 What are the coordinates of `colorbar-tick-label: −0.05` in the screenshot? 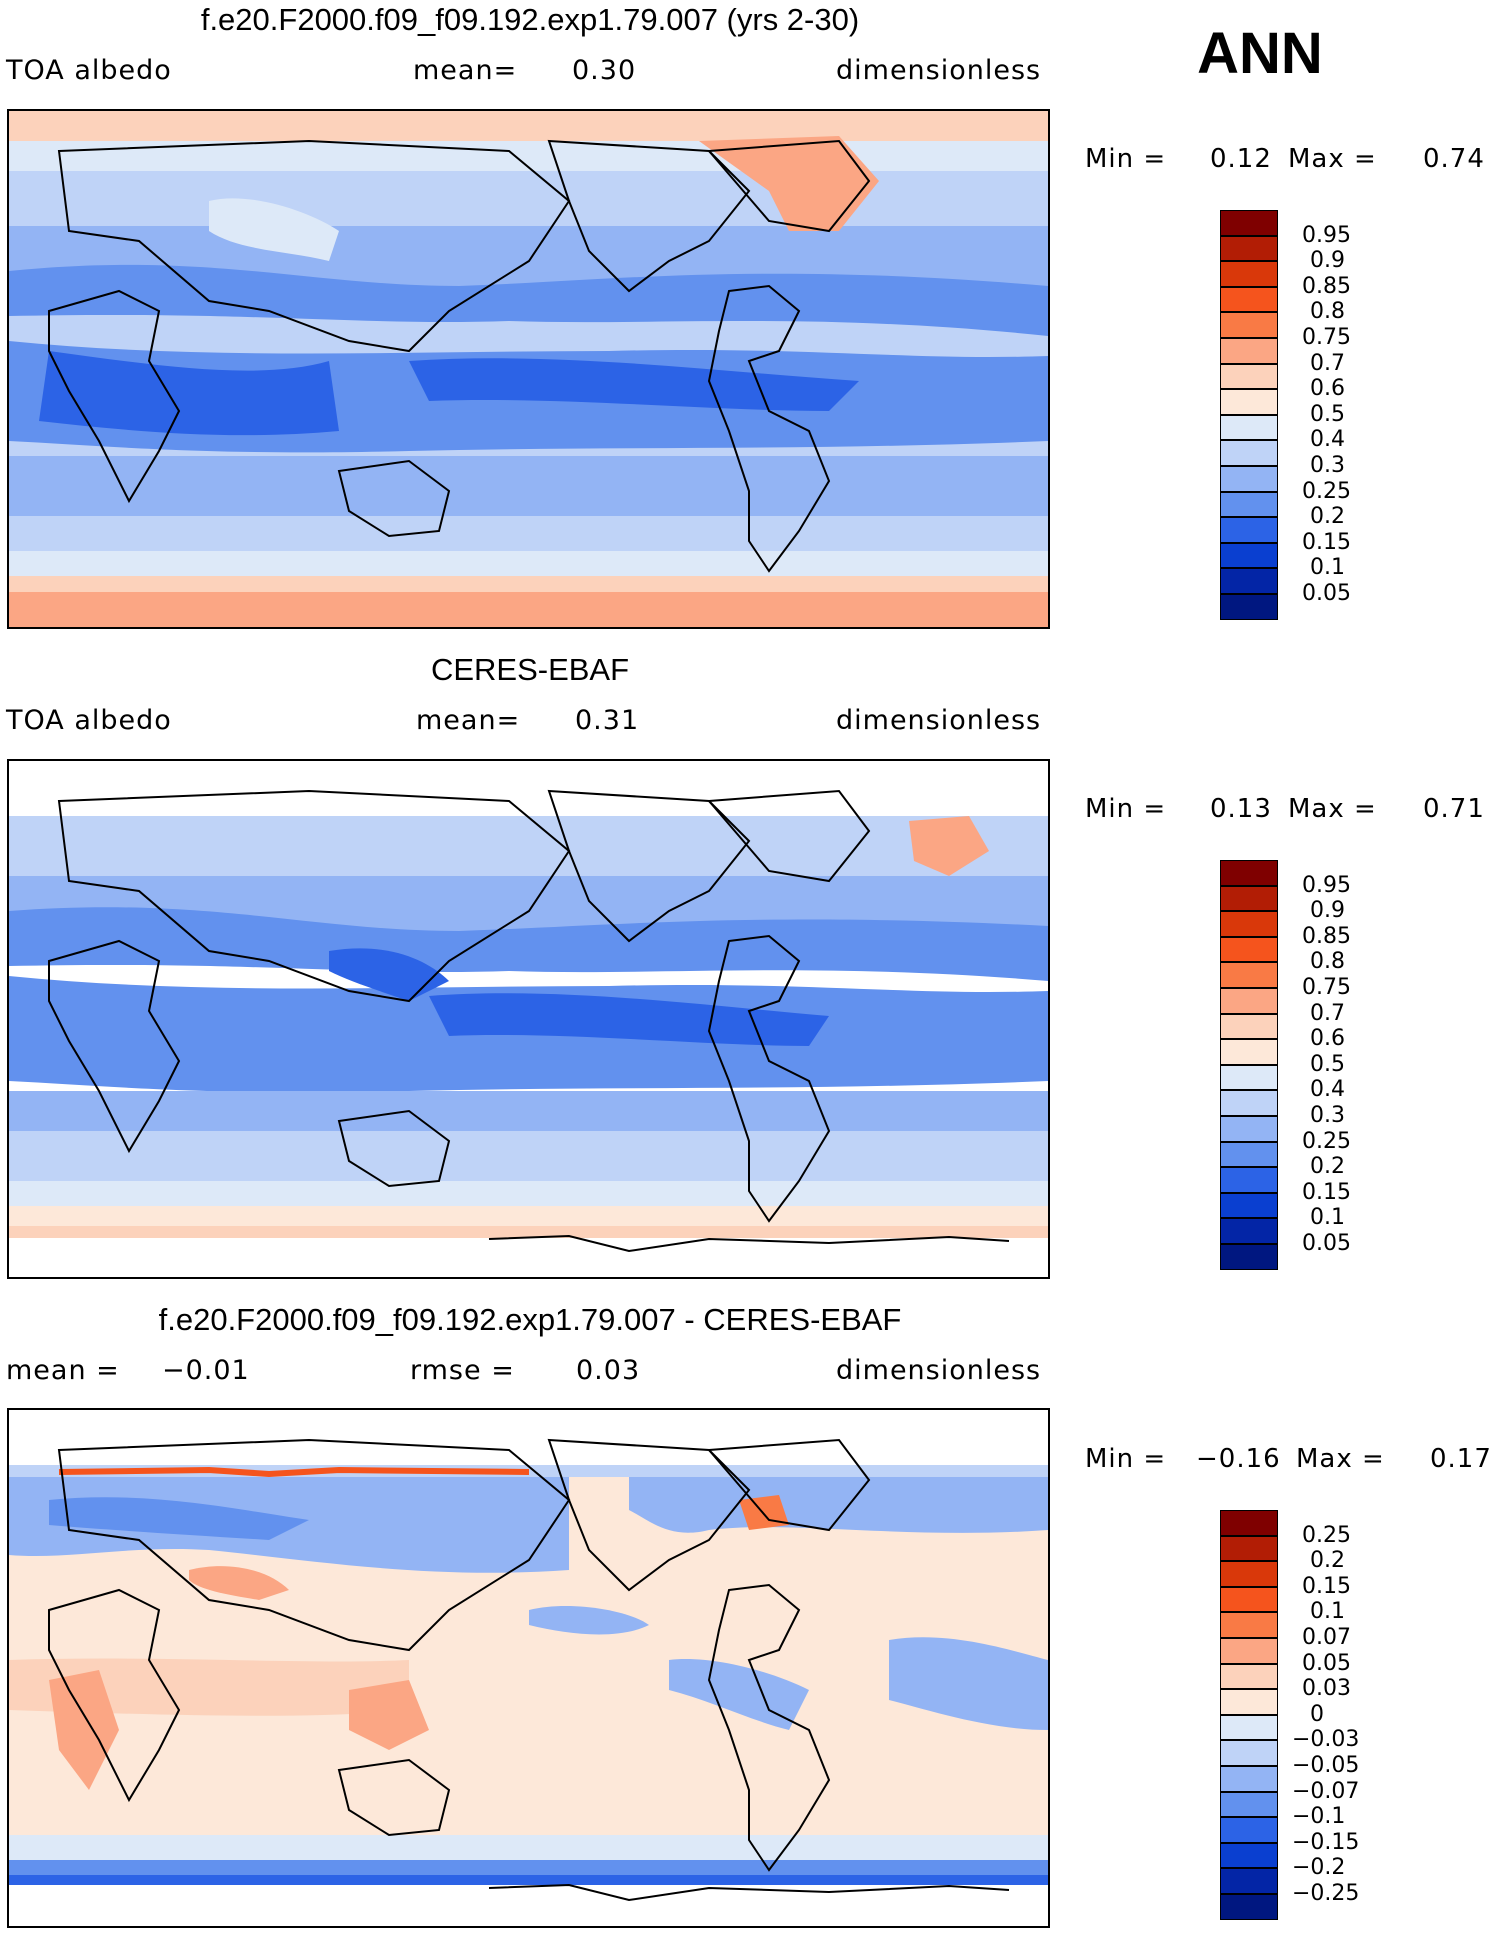 It's located at (1326, 1765).